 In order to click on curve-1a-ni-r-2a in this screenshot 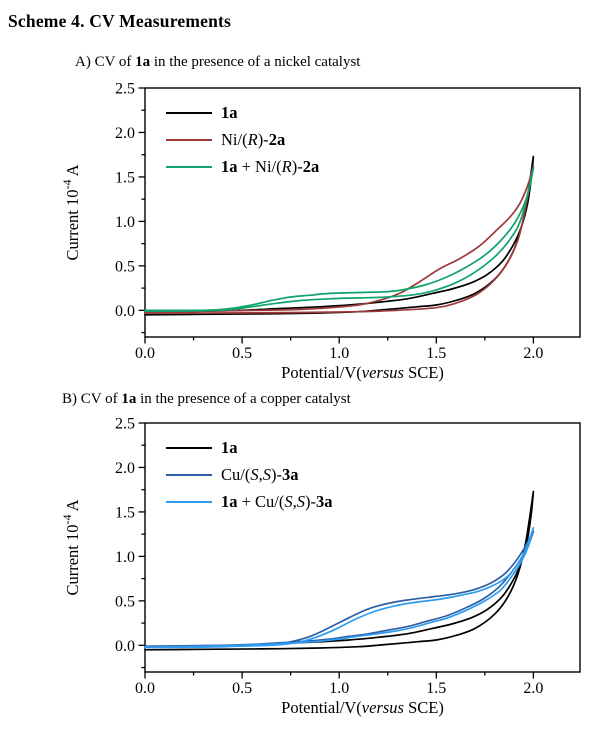, I will do `click(339, 240)`.